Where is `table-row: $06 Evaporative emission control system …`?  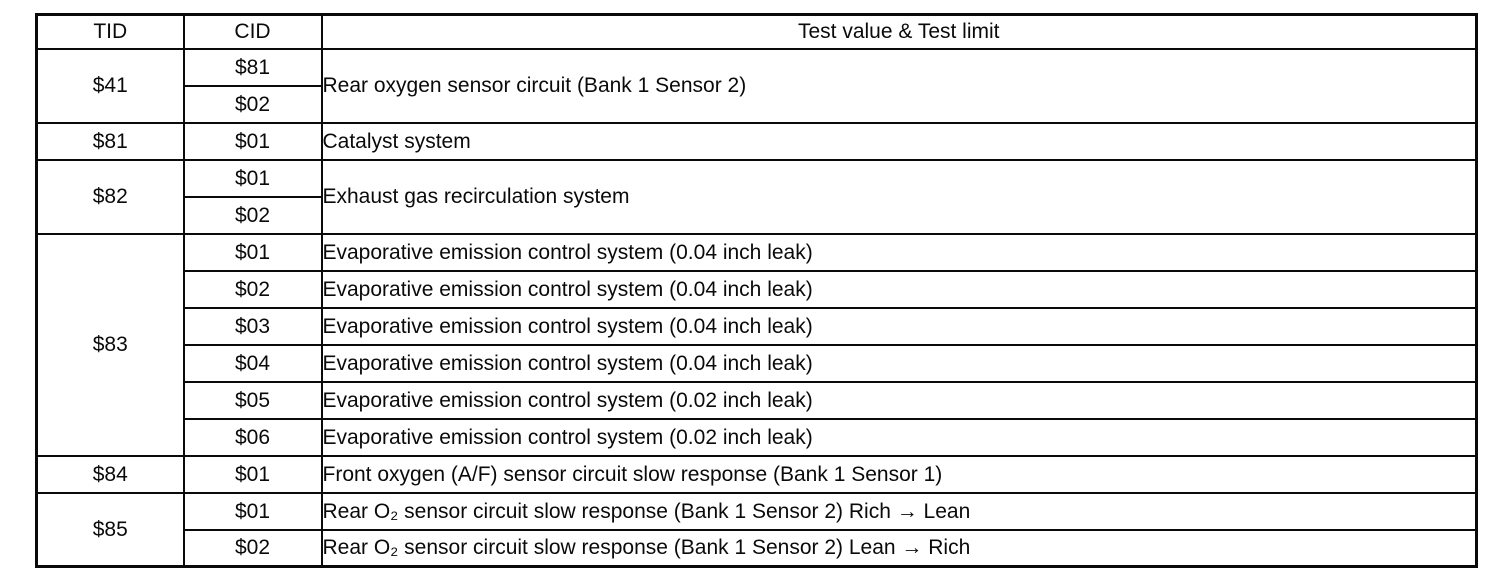
table-row: $06 Evaporative emission control system … is located at coordinates (757, 437).